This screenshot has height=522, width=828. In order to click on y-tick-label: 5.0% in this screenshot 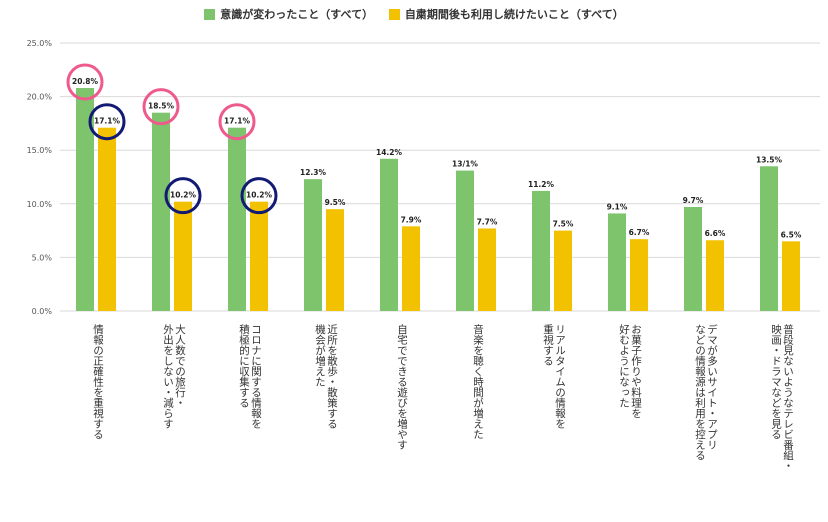, I will do `click(42, 257)`.